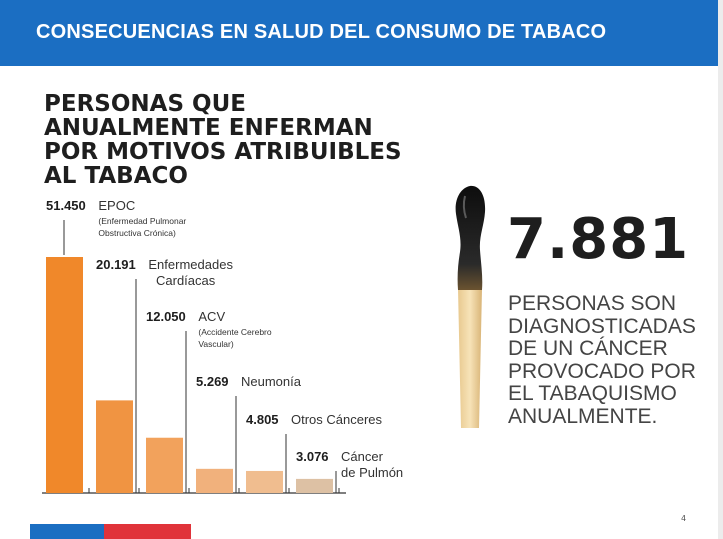 The image size is (723, 539). Describe the element at coordinates (235, 332) in the screenshot. I see `category-sublabel: (Accidente Cerebro` at that location.